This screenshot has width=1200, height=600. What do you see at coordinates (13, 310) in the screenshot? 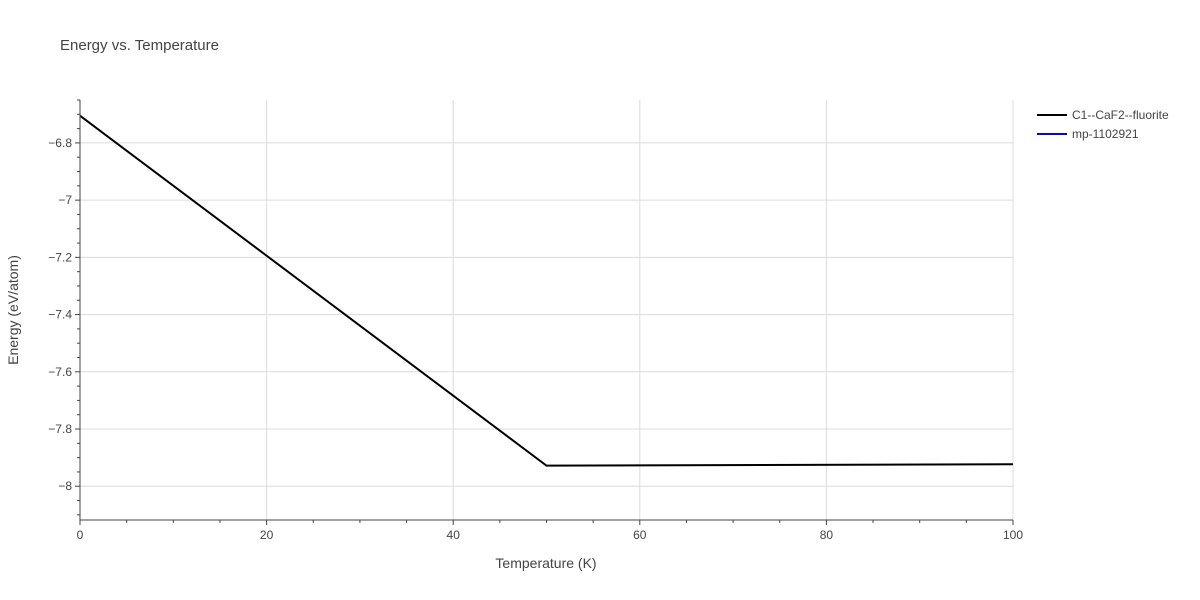
I see `y-axis-title: Energy (eV/atom)` at bounding box center [13, 310].